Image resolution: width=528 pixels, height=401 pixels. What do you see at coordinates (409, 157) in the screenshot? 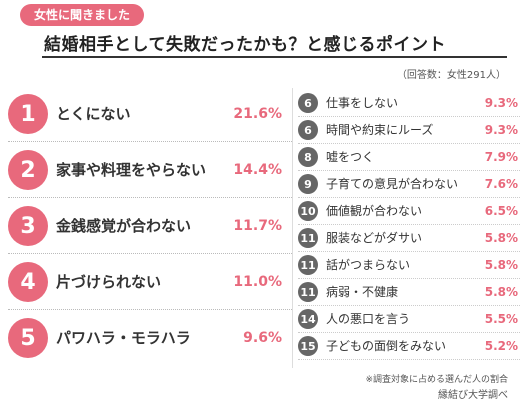
I see `ranking-row: 8 嘘をつく 7.9%` at bounding box center [409, 157].